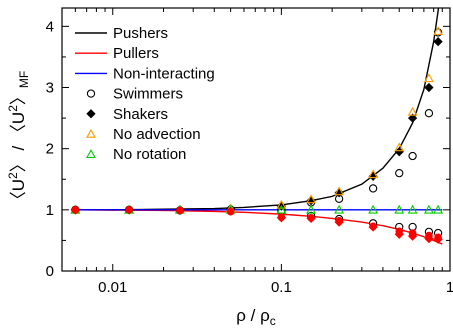  Describe the element at coordinates (281, 287) in the screenshot. I see `x-tick-label: 0.1` at that location.